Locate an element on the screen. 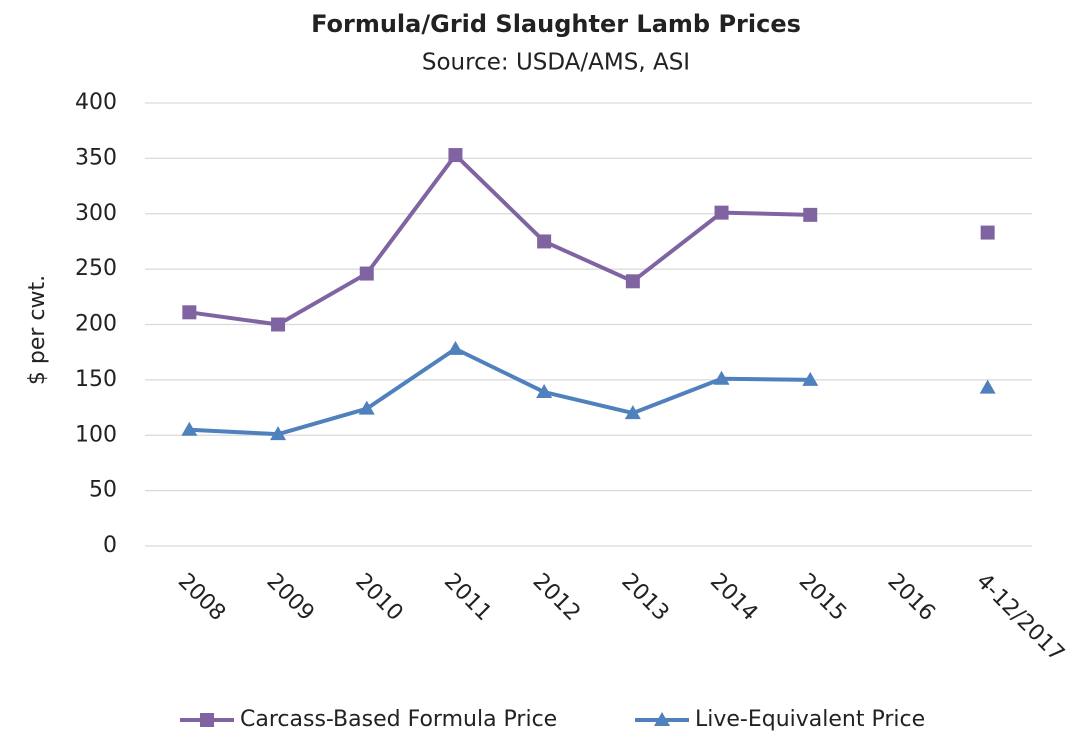 The image size is (1076, 734). y-tick-label: 200 is located at coordinates (96, 324).